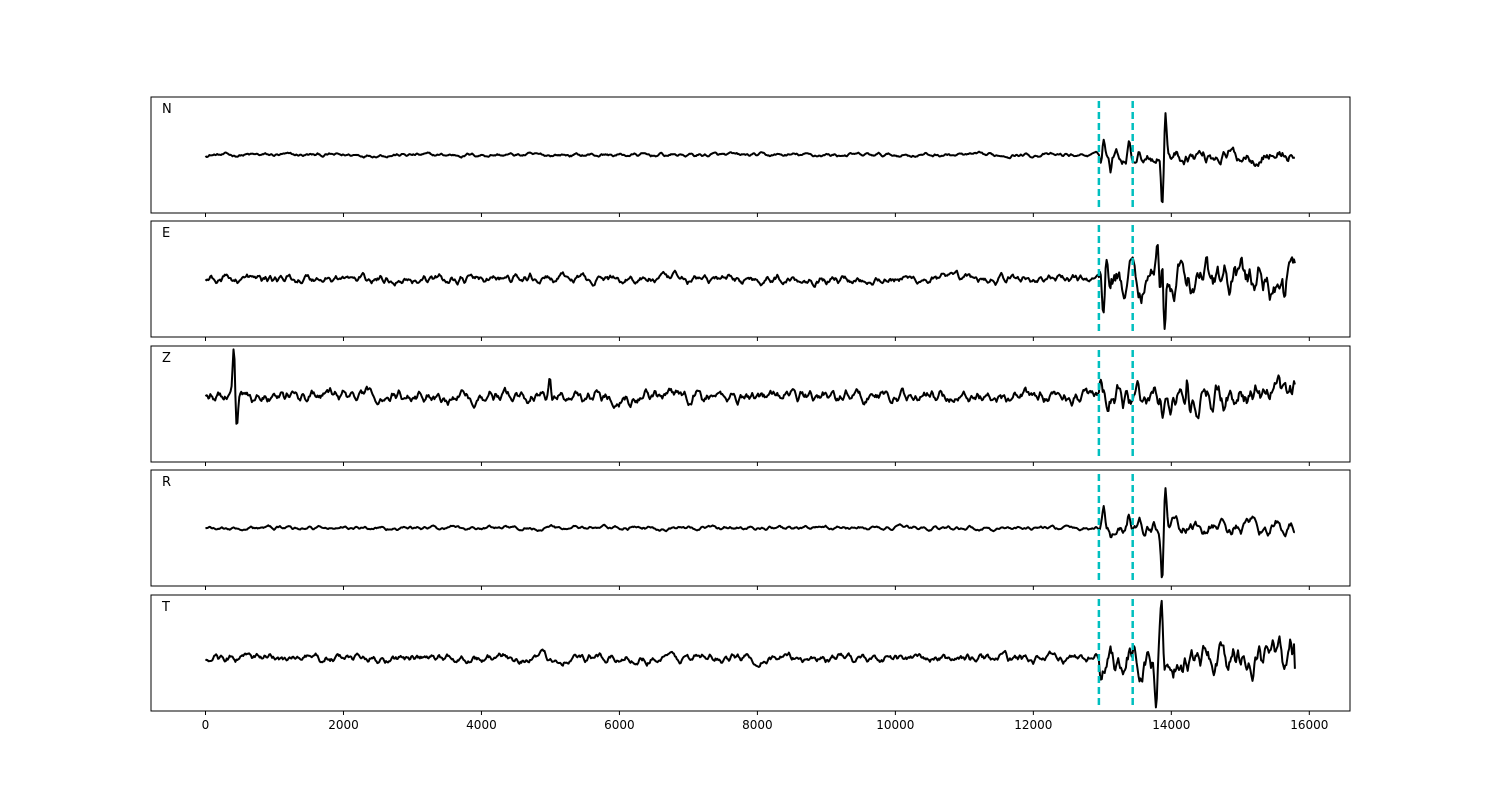 The height and width of the screenshot is (800, 1500). What do you see at coordinates (1309, 725) in the screenshot?
I see `x-tick-label: 16000` at bounding box center [1309, 725].